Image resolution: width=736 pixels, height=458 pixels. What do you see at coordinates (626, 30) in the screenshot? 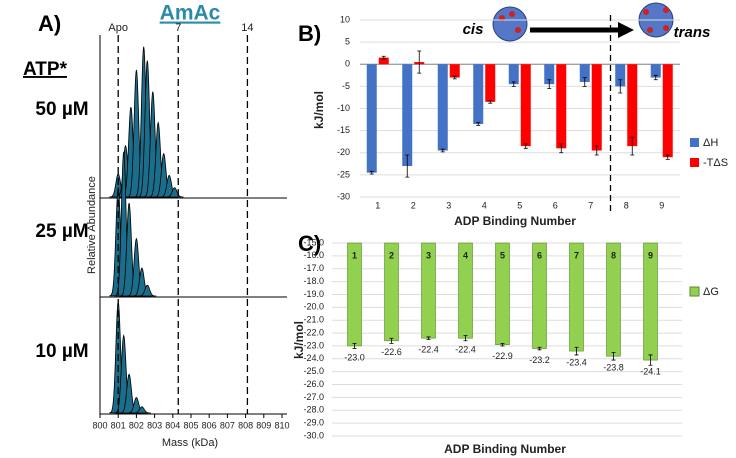
I see `arrow-head` at bounding box center [626, 30].